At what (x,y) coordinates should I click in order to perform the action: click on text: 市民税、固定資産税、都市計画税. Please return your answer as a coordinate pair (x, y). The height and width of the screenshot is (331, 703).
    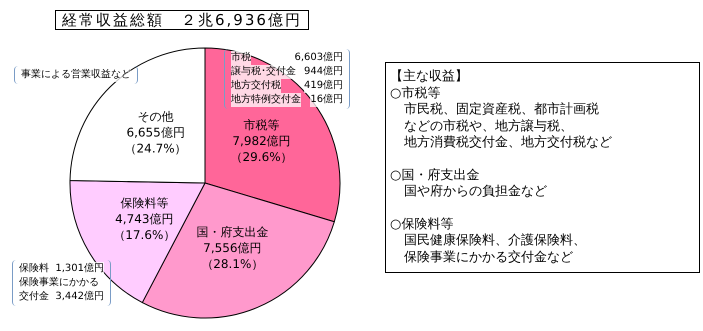
    Looking at the image, I should click on (501, 109).